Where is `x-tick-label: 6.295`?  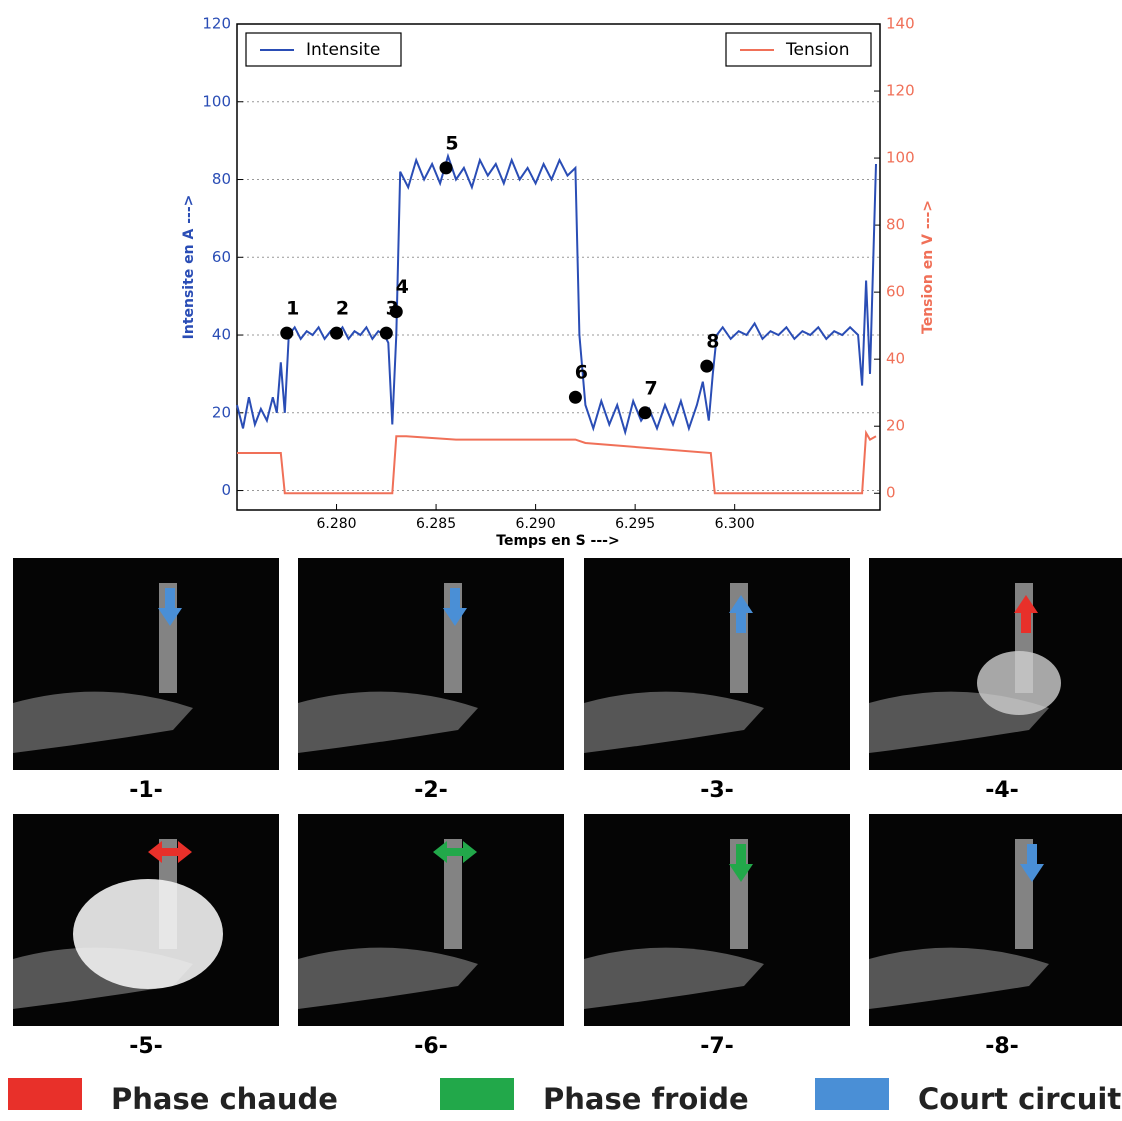
x-tick-label: 6.295 is located at coordinates (635, 524).